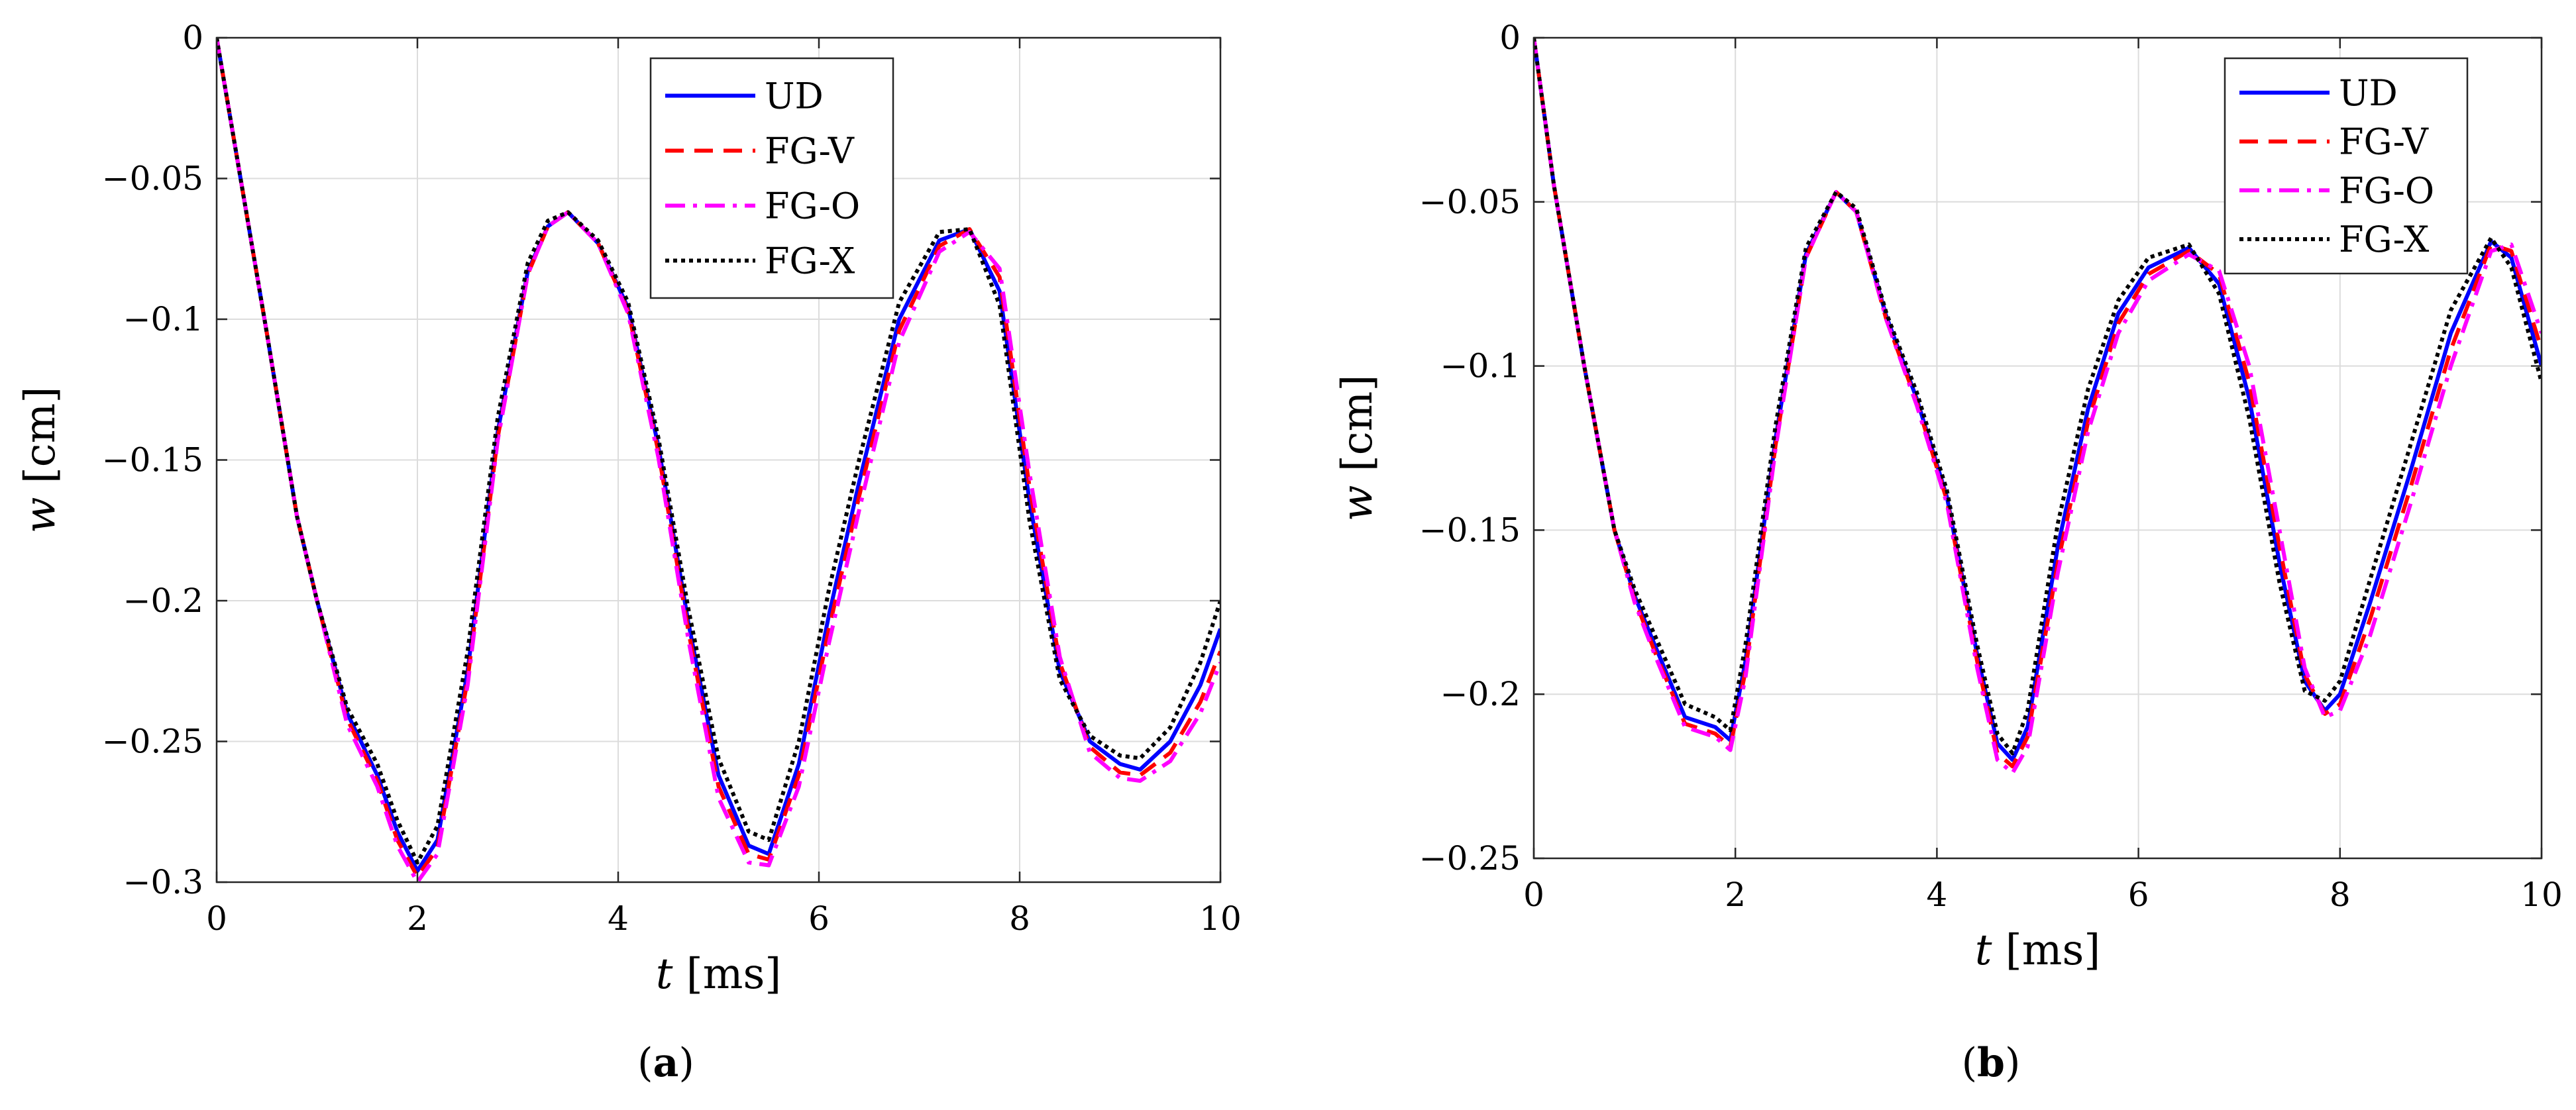 This screenshot has height=1110, width=2576. I want to click on y-tick-label: −0.3, so click(163, 882).